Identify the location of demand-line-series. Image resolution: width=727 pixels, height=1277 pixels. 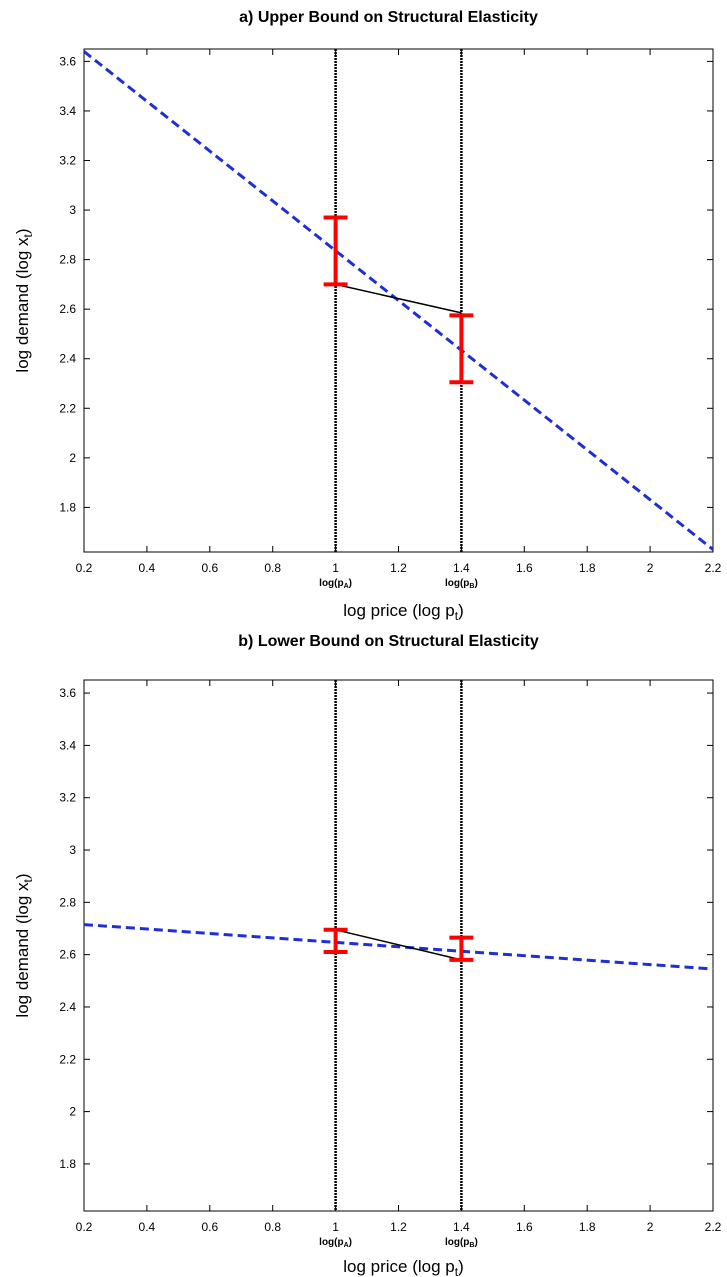
(398, 947).